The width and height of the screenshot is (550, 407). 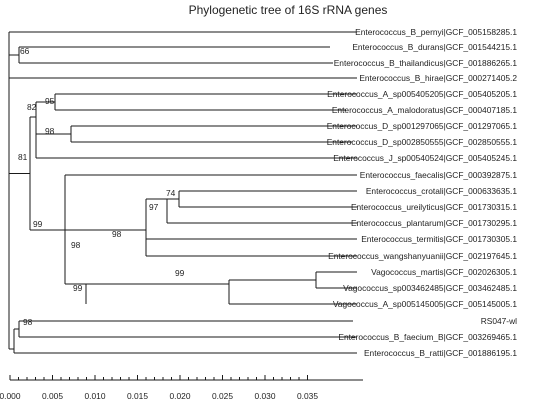 What do you see at coordinates (427, 337) in the screenshot?
I see `leaf-label: Enterococcus_B_faecium_B|GCF_003269465.1` at bounding box center [427, 337].